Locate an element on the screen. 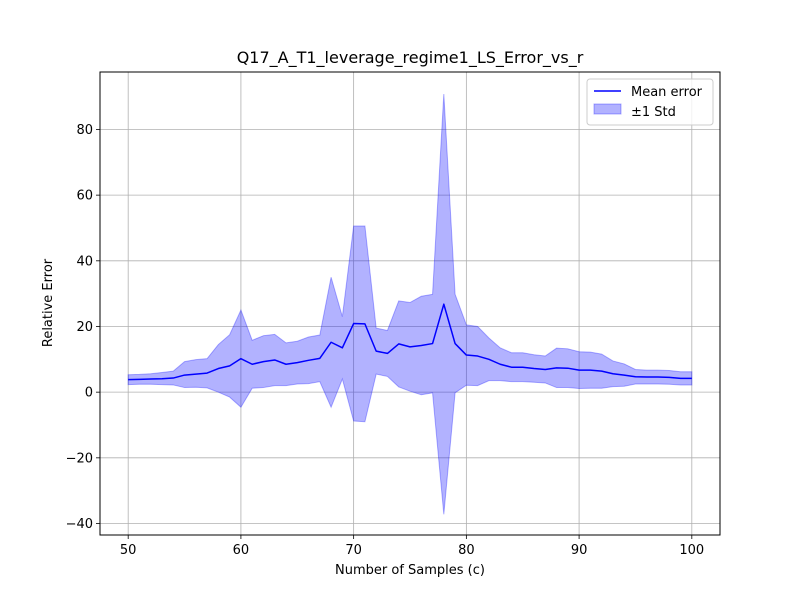 The image size is (800, 600). y-tick-label: 20 is located at coordinates (84, 327).